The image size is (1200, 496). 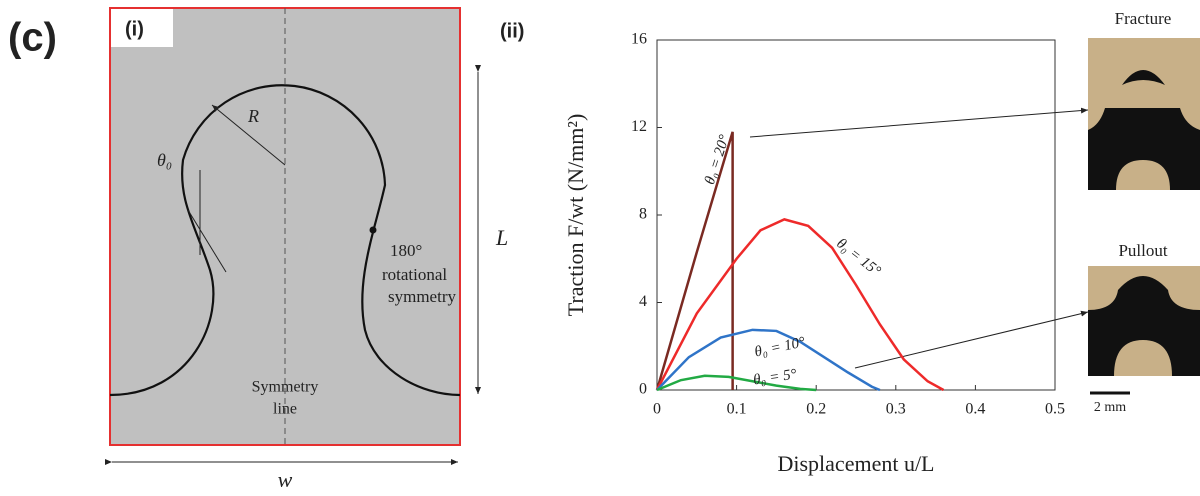 What do you see at coordinates (643, 301) in the screenshot?
I see `y-tick-label: 4` at bounding box center [643, 301].